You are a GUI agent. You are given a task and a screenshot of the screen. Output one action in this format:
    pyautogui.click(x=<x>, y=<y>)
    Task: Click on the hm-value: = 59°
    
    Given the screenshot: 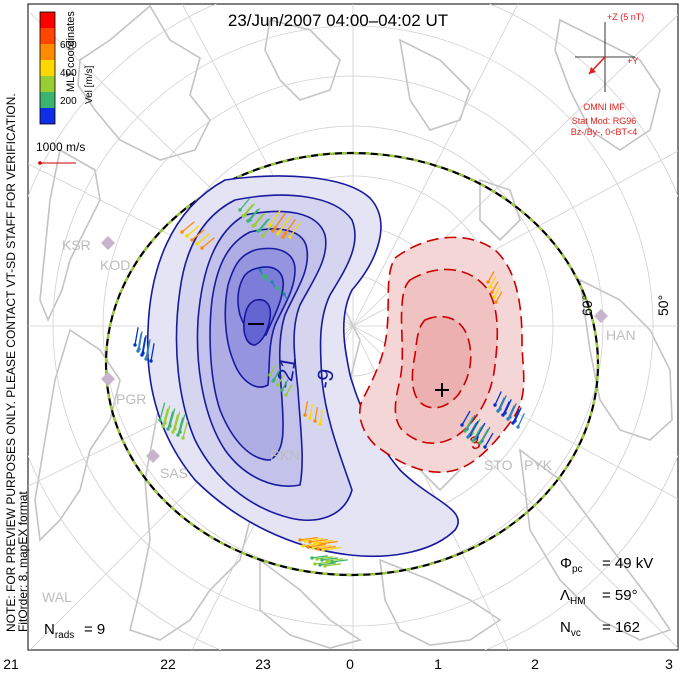 What is the action you would take?
    pyautogui.click(x=620, y=595)
    